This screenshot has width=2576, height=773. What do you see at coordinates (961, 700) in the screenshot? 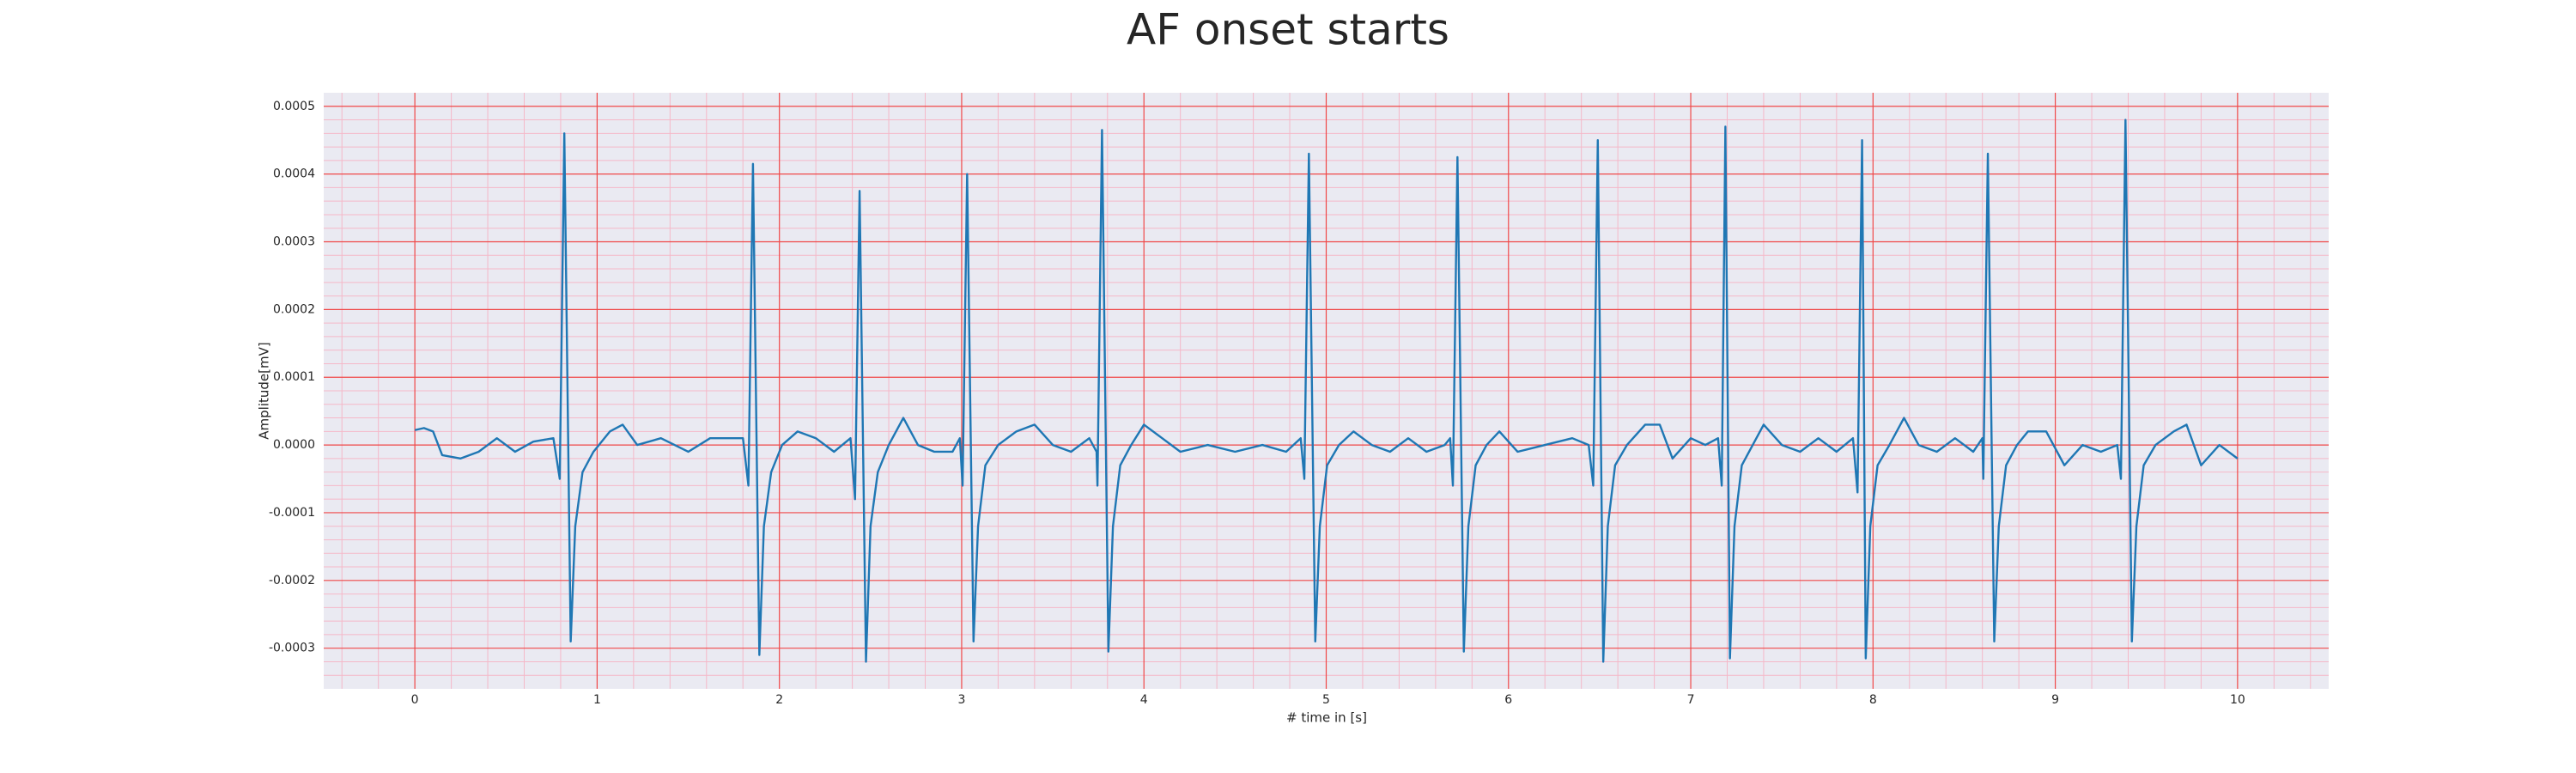
I see `x-tick-label: 3` at bounding box center [961, 700].